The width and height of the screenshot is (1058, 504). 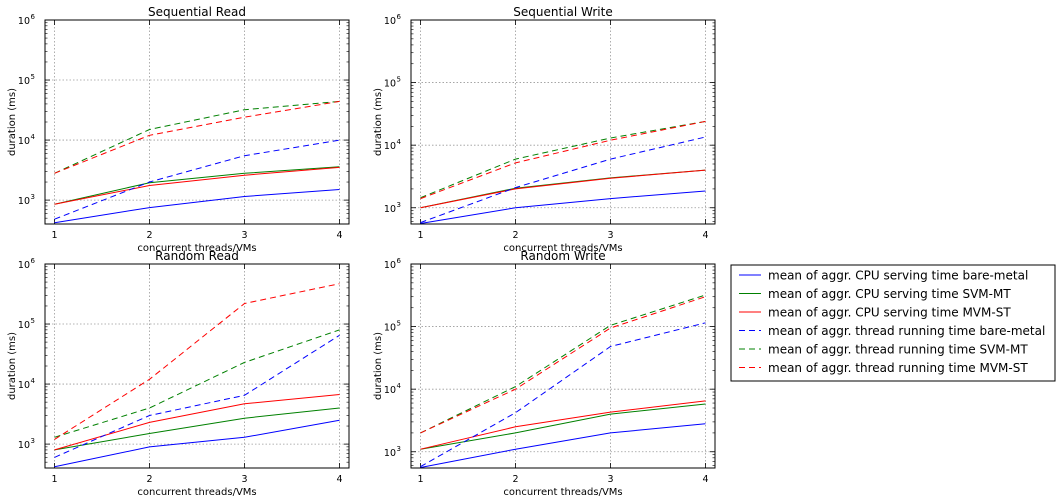 What do you see at coordinates (197, 12) in the screenshot?
I see `panel-title: Sequential Read` at bounding box center [197, 12].